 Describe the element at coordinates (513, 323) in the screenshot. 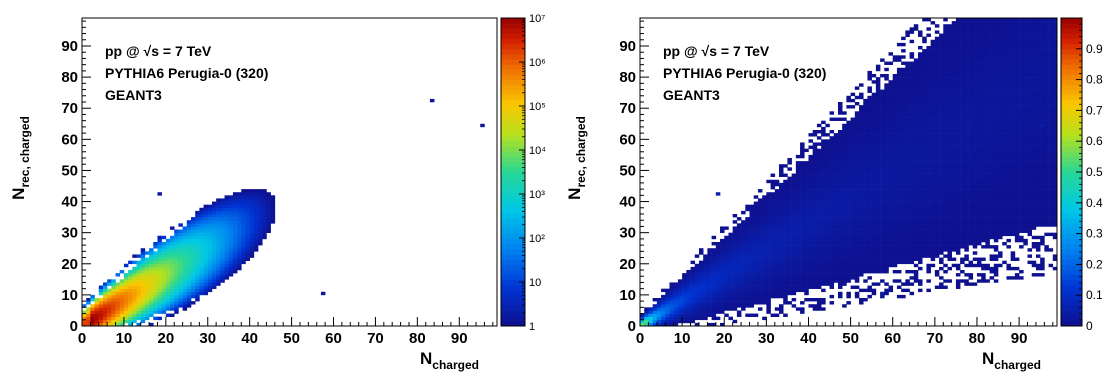

I see `colorbar-segment` at that location.